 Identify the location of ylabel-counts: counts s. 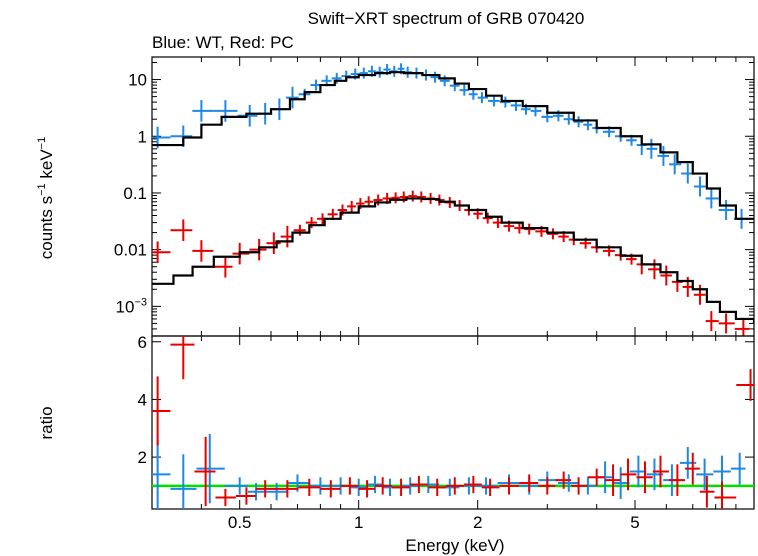
(46, 227).